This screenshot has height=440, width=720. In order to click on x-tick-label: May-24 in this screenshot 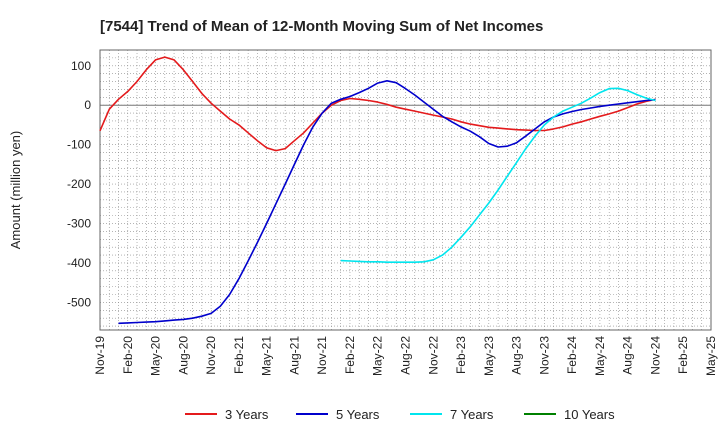, I will do `click(600, 356)`.